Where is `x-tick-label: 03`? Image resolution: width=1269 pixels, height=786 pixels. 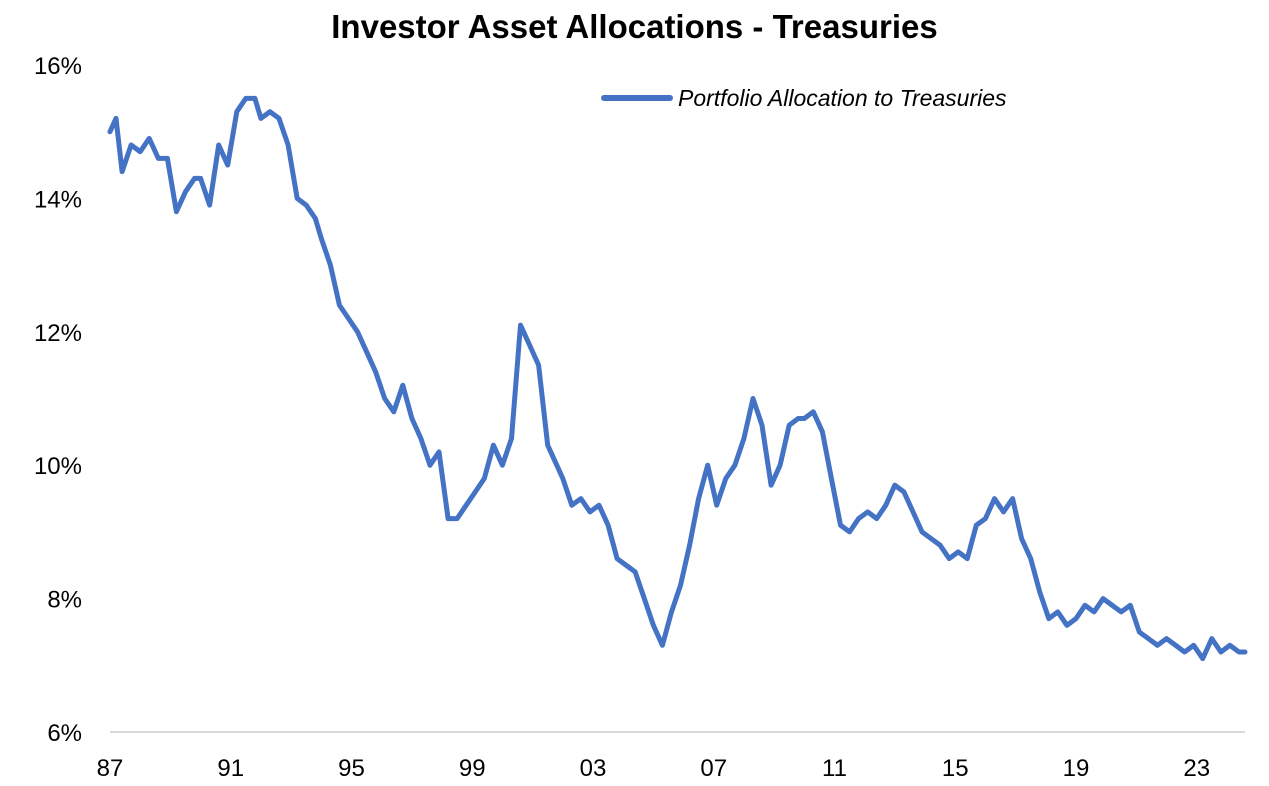
x-tick-label: 03 is located at coordinates (593, 768).